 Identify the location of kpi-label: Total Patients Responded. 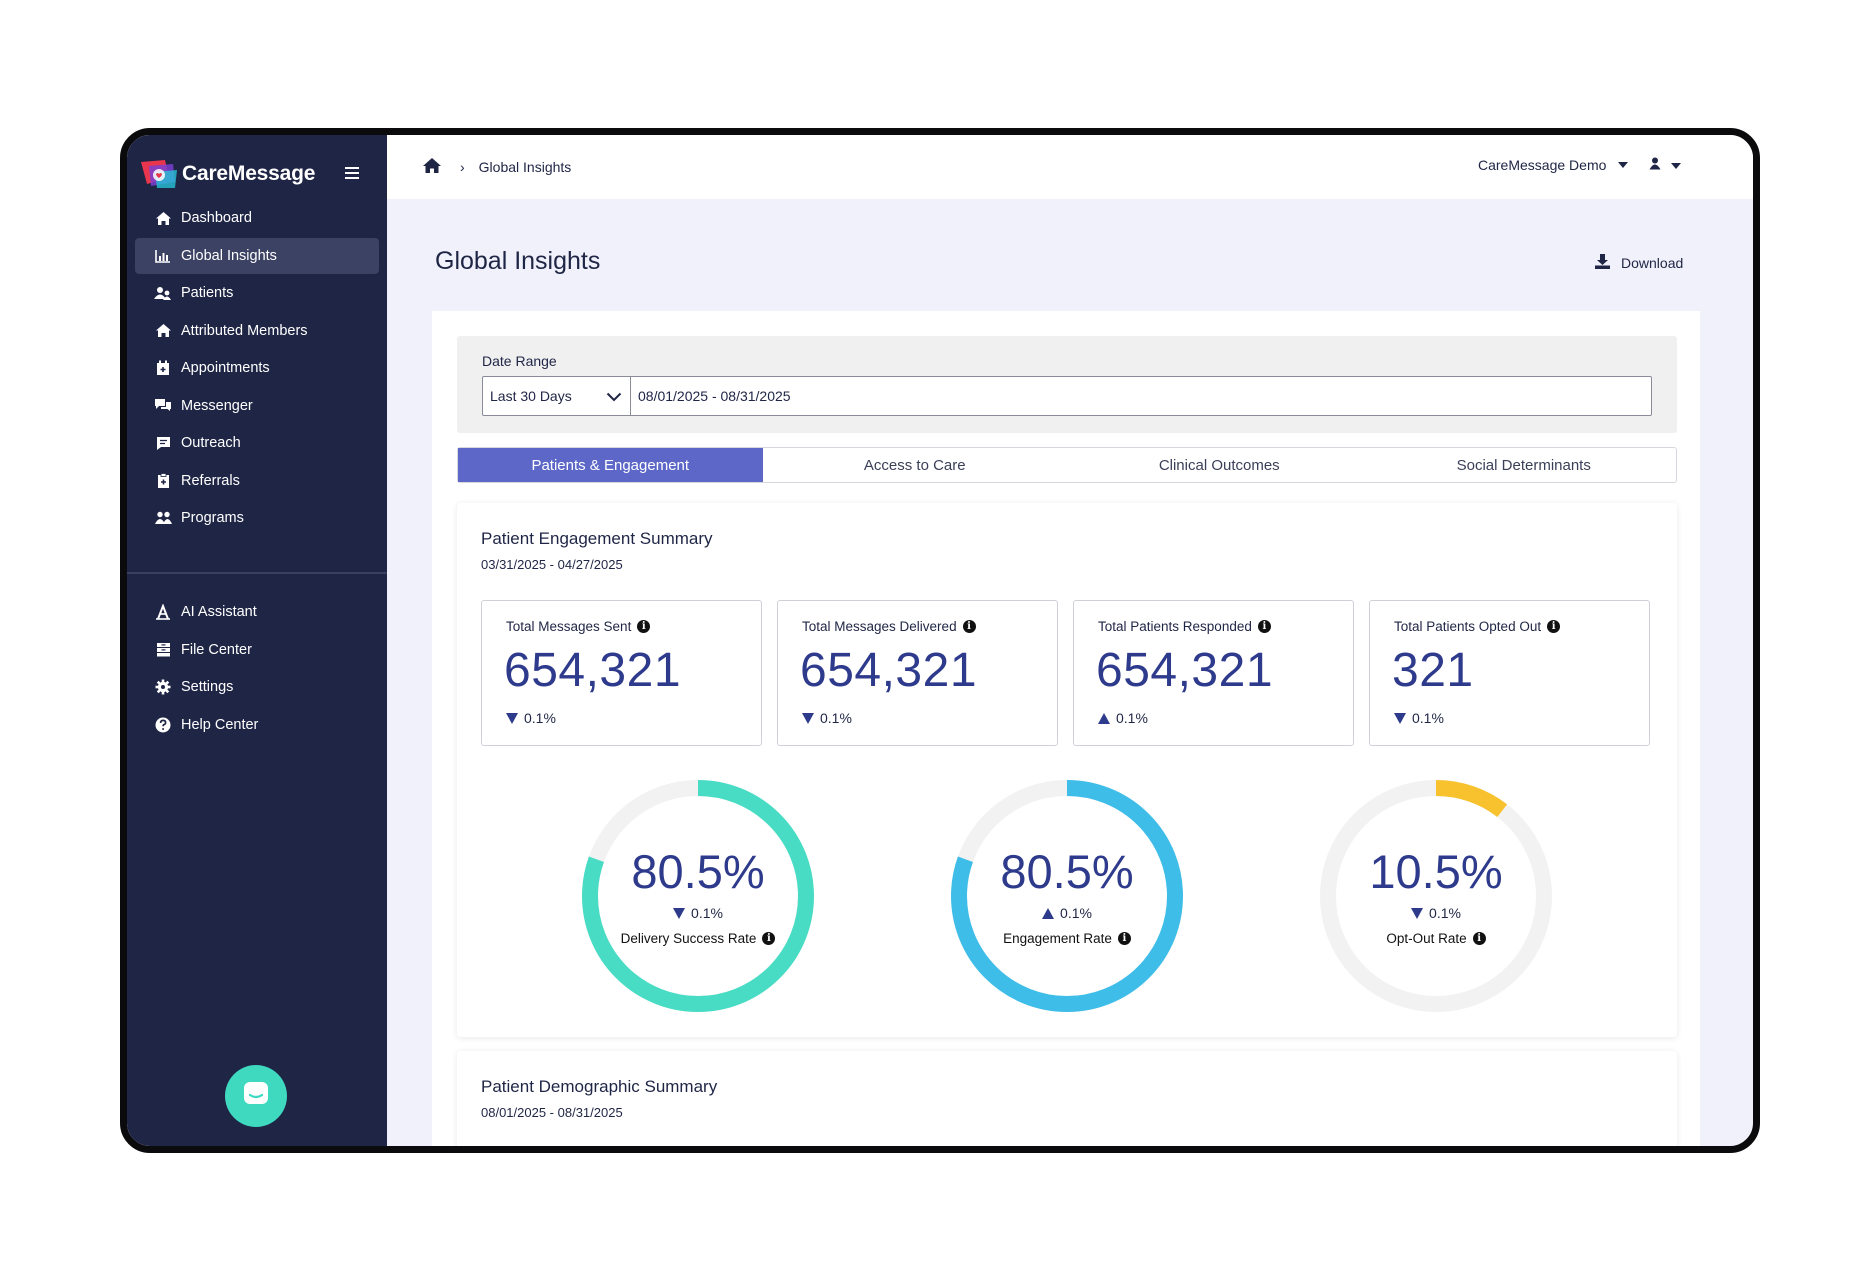
(1175, 626).